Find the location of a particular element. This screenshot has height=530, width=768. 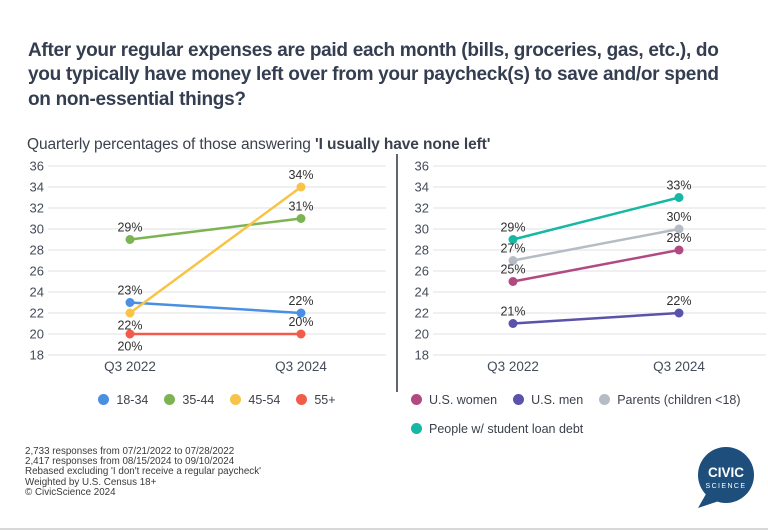

subtitle-regular-text: Quarterly percentages of those answering is located at coordinates (171, 144).